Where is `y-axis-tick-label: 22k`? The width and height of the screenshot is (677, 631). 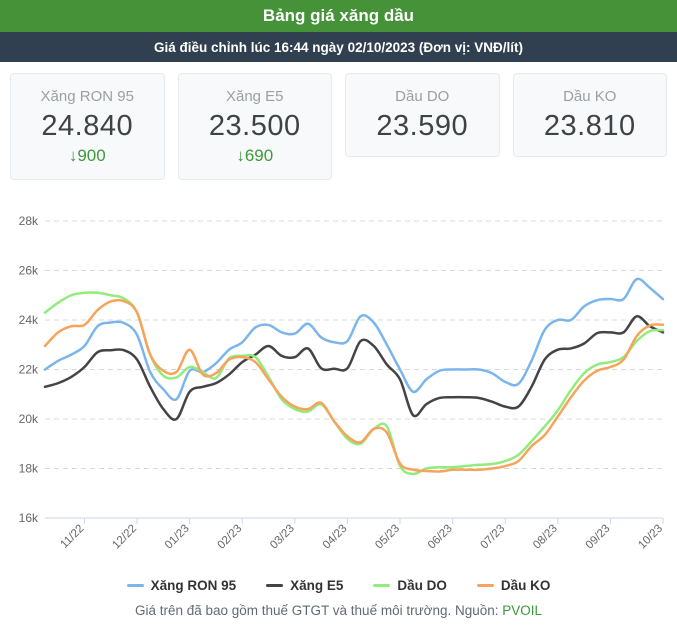
y-axis-tick-label: 22k is located at coordinates (29, 370).